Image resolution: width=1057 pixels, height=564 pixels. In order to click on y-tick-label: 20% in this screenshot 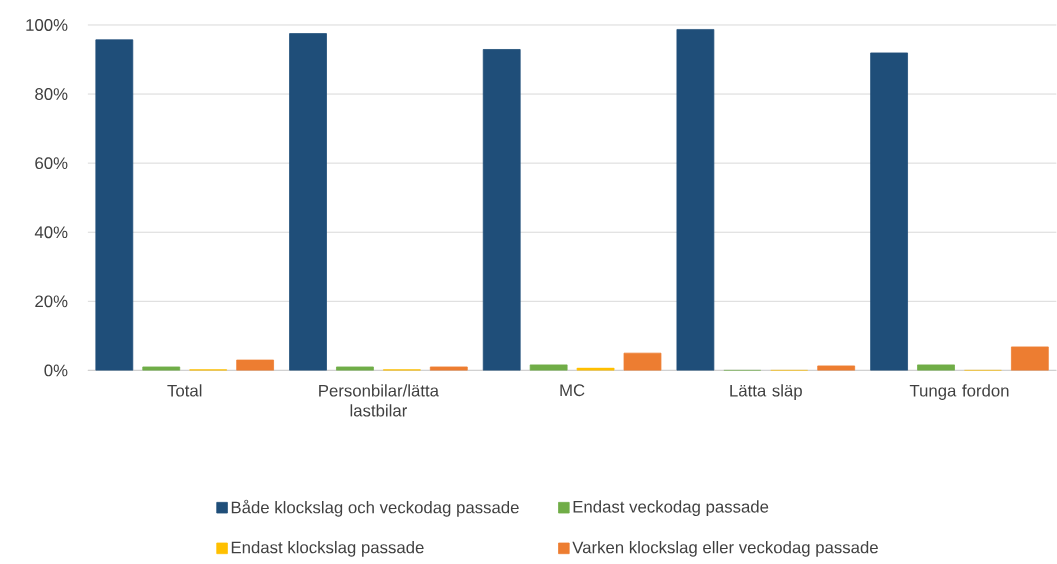, I will do `click(51, 301)`.